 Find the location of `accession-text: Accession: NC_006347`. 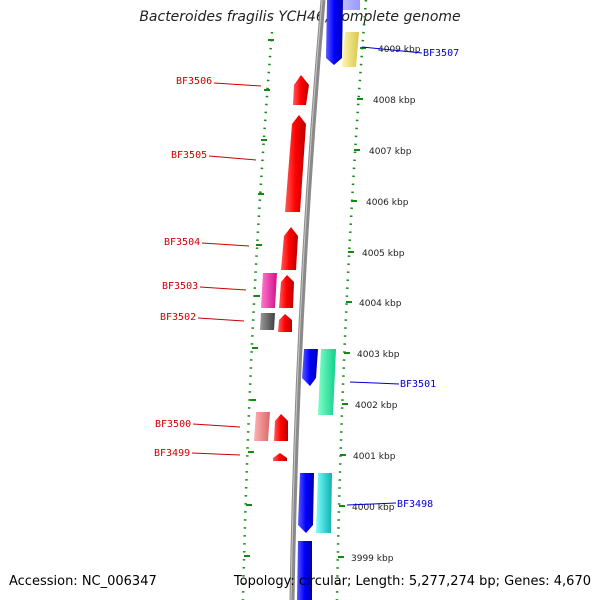

accession-text: Accession: NC_006347 is located at coordinates (83, 581).